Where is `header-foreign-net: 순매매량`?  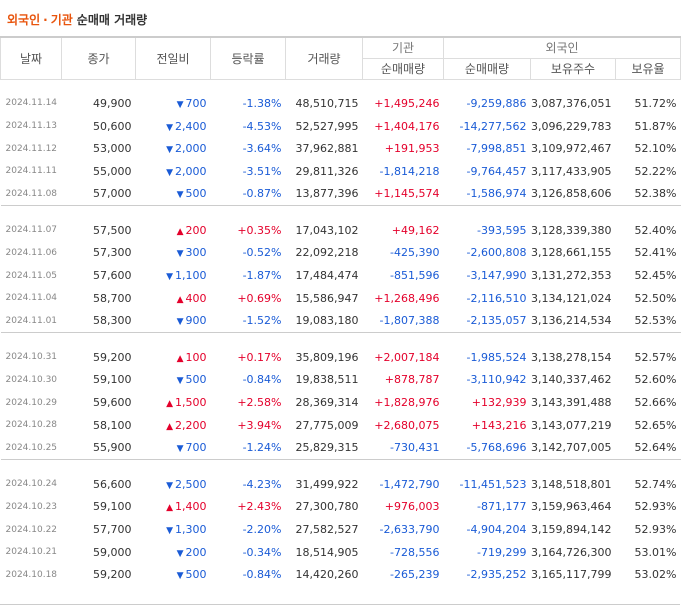 header-foreign-net: 순매매량 is located at coordinates (487, 68).